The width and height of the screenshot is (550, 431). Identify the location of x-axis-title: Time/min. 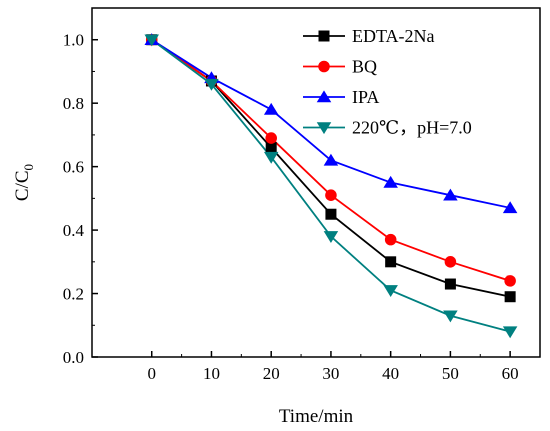
(316, 416).